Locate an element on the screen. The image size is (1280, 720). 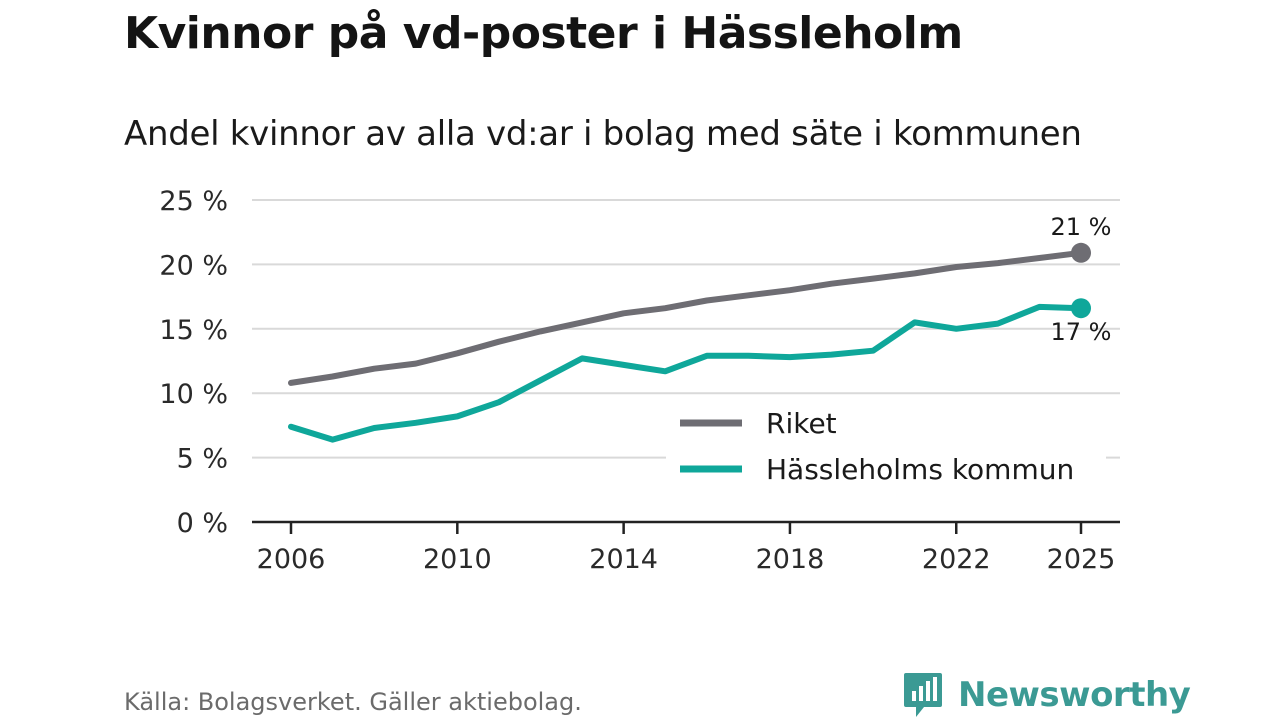
x-tick-label: 2025 is located at coordinates (1081, 559).